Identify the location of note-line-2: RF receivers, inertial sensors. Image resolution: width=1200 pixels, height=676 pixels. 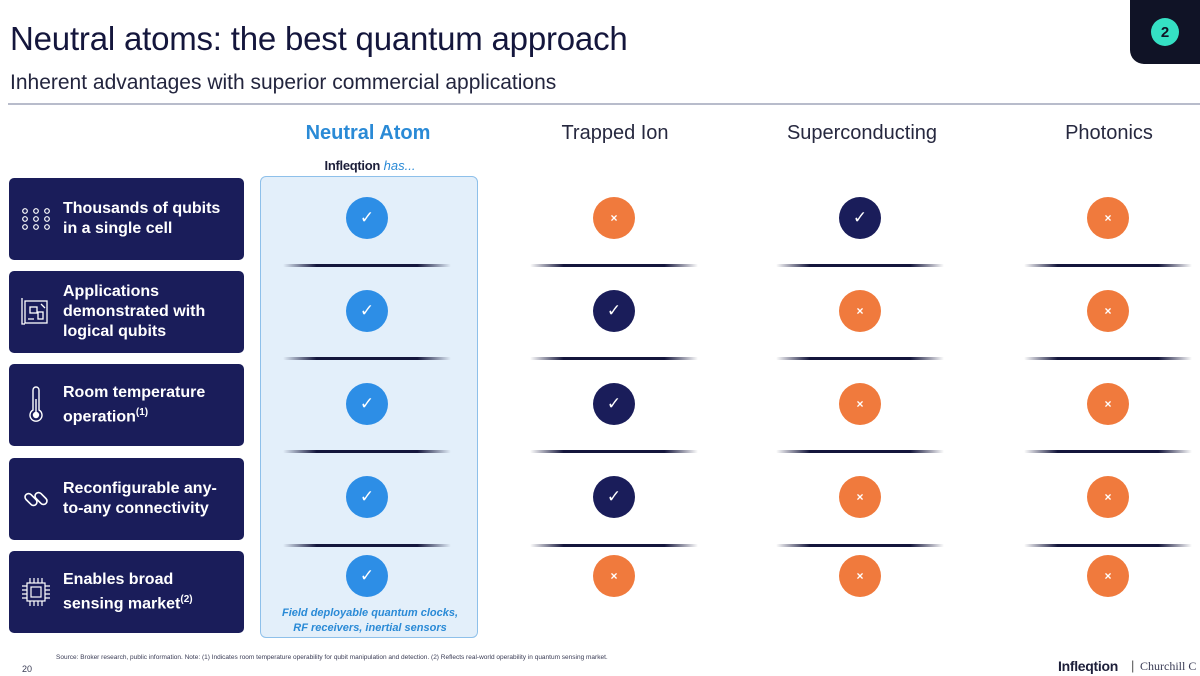
(370, 628).